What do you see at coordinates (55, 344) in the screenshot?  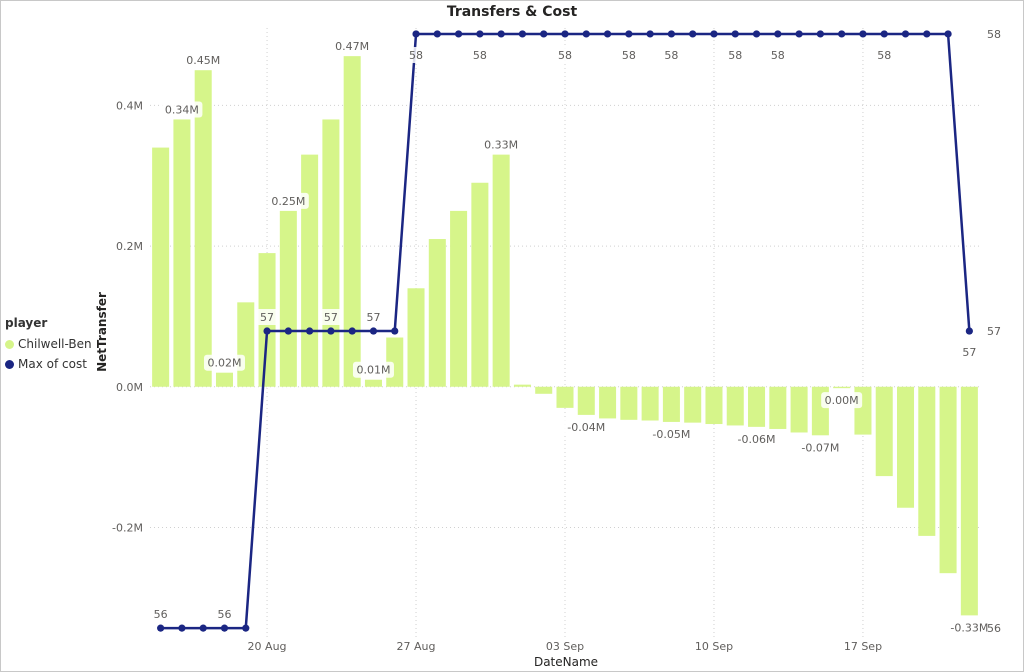 I see `legend-label-chilwell-ben: Chilwell-Ben` at bounding box center [55, 344].